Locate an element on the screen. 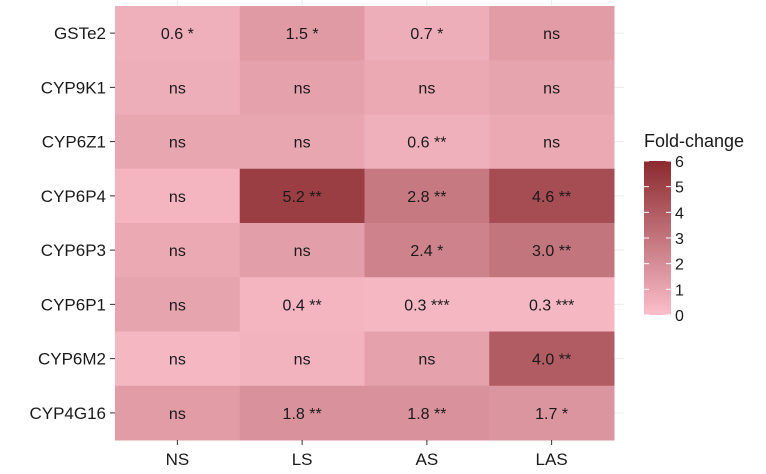 The image size is (766, 474). legend-tick-label: 2 is located at coordinates (679, 265).